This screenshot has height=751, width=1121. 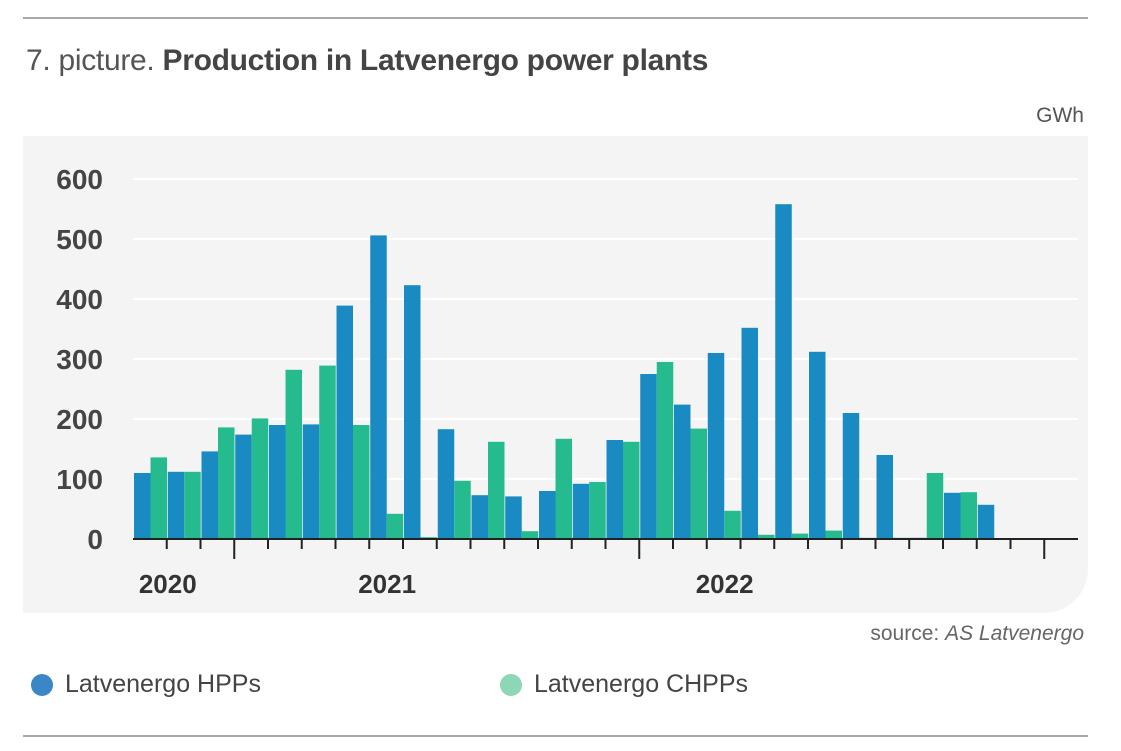 I want to click on x-year-label: 2021, so click(x=387, y=584).